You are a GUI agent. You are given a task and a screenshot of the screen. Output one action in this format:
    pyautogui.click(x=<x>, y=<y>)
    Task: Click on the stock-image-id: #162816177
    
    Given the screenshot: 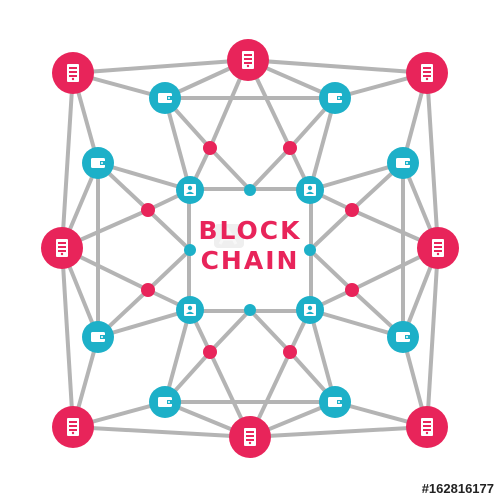 What is the action you would take?
    pyautogui.click(x=457, y=488)
    